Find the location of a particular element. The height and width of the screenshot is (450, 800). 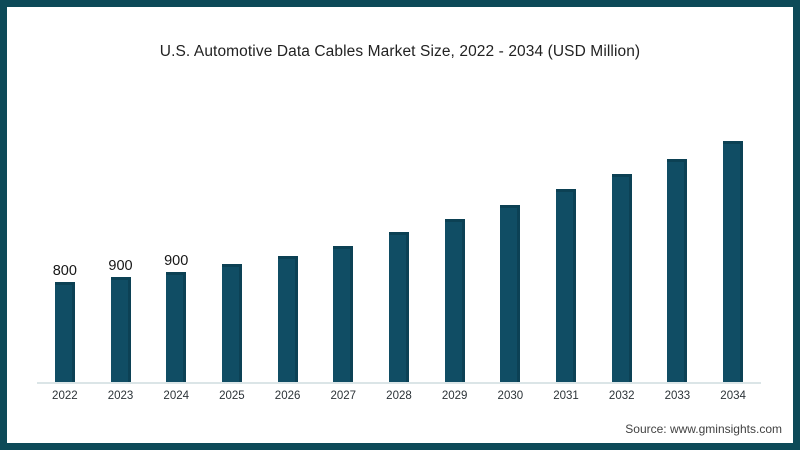

bar-2034 is located at coordinates (733, 261).